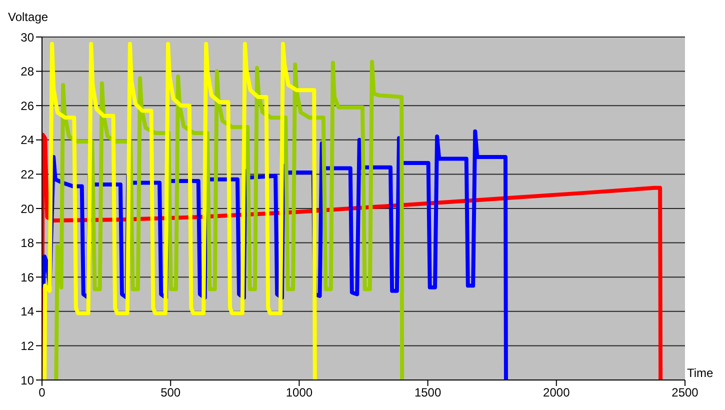 The image size is (725, 410). Describe the element at coordinates (28, 17) in the screenshot. I see `y-axis-title: Voltage` at that location.